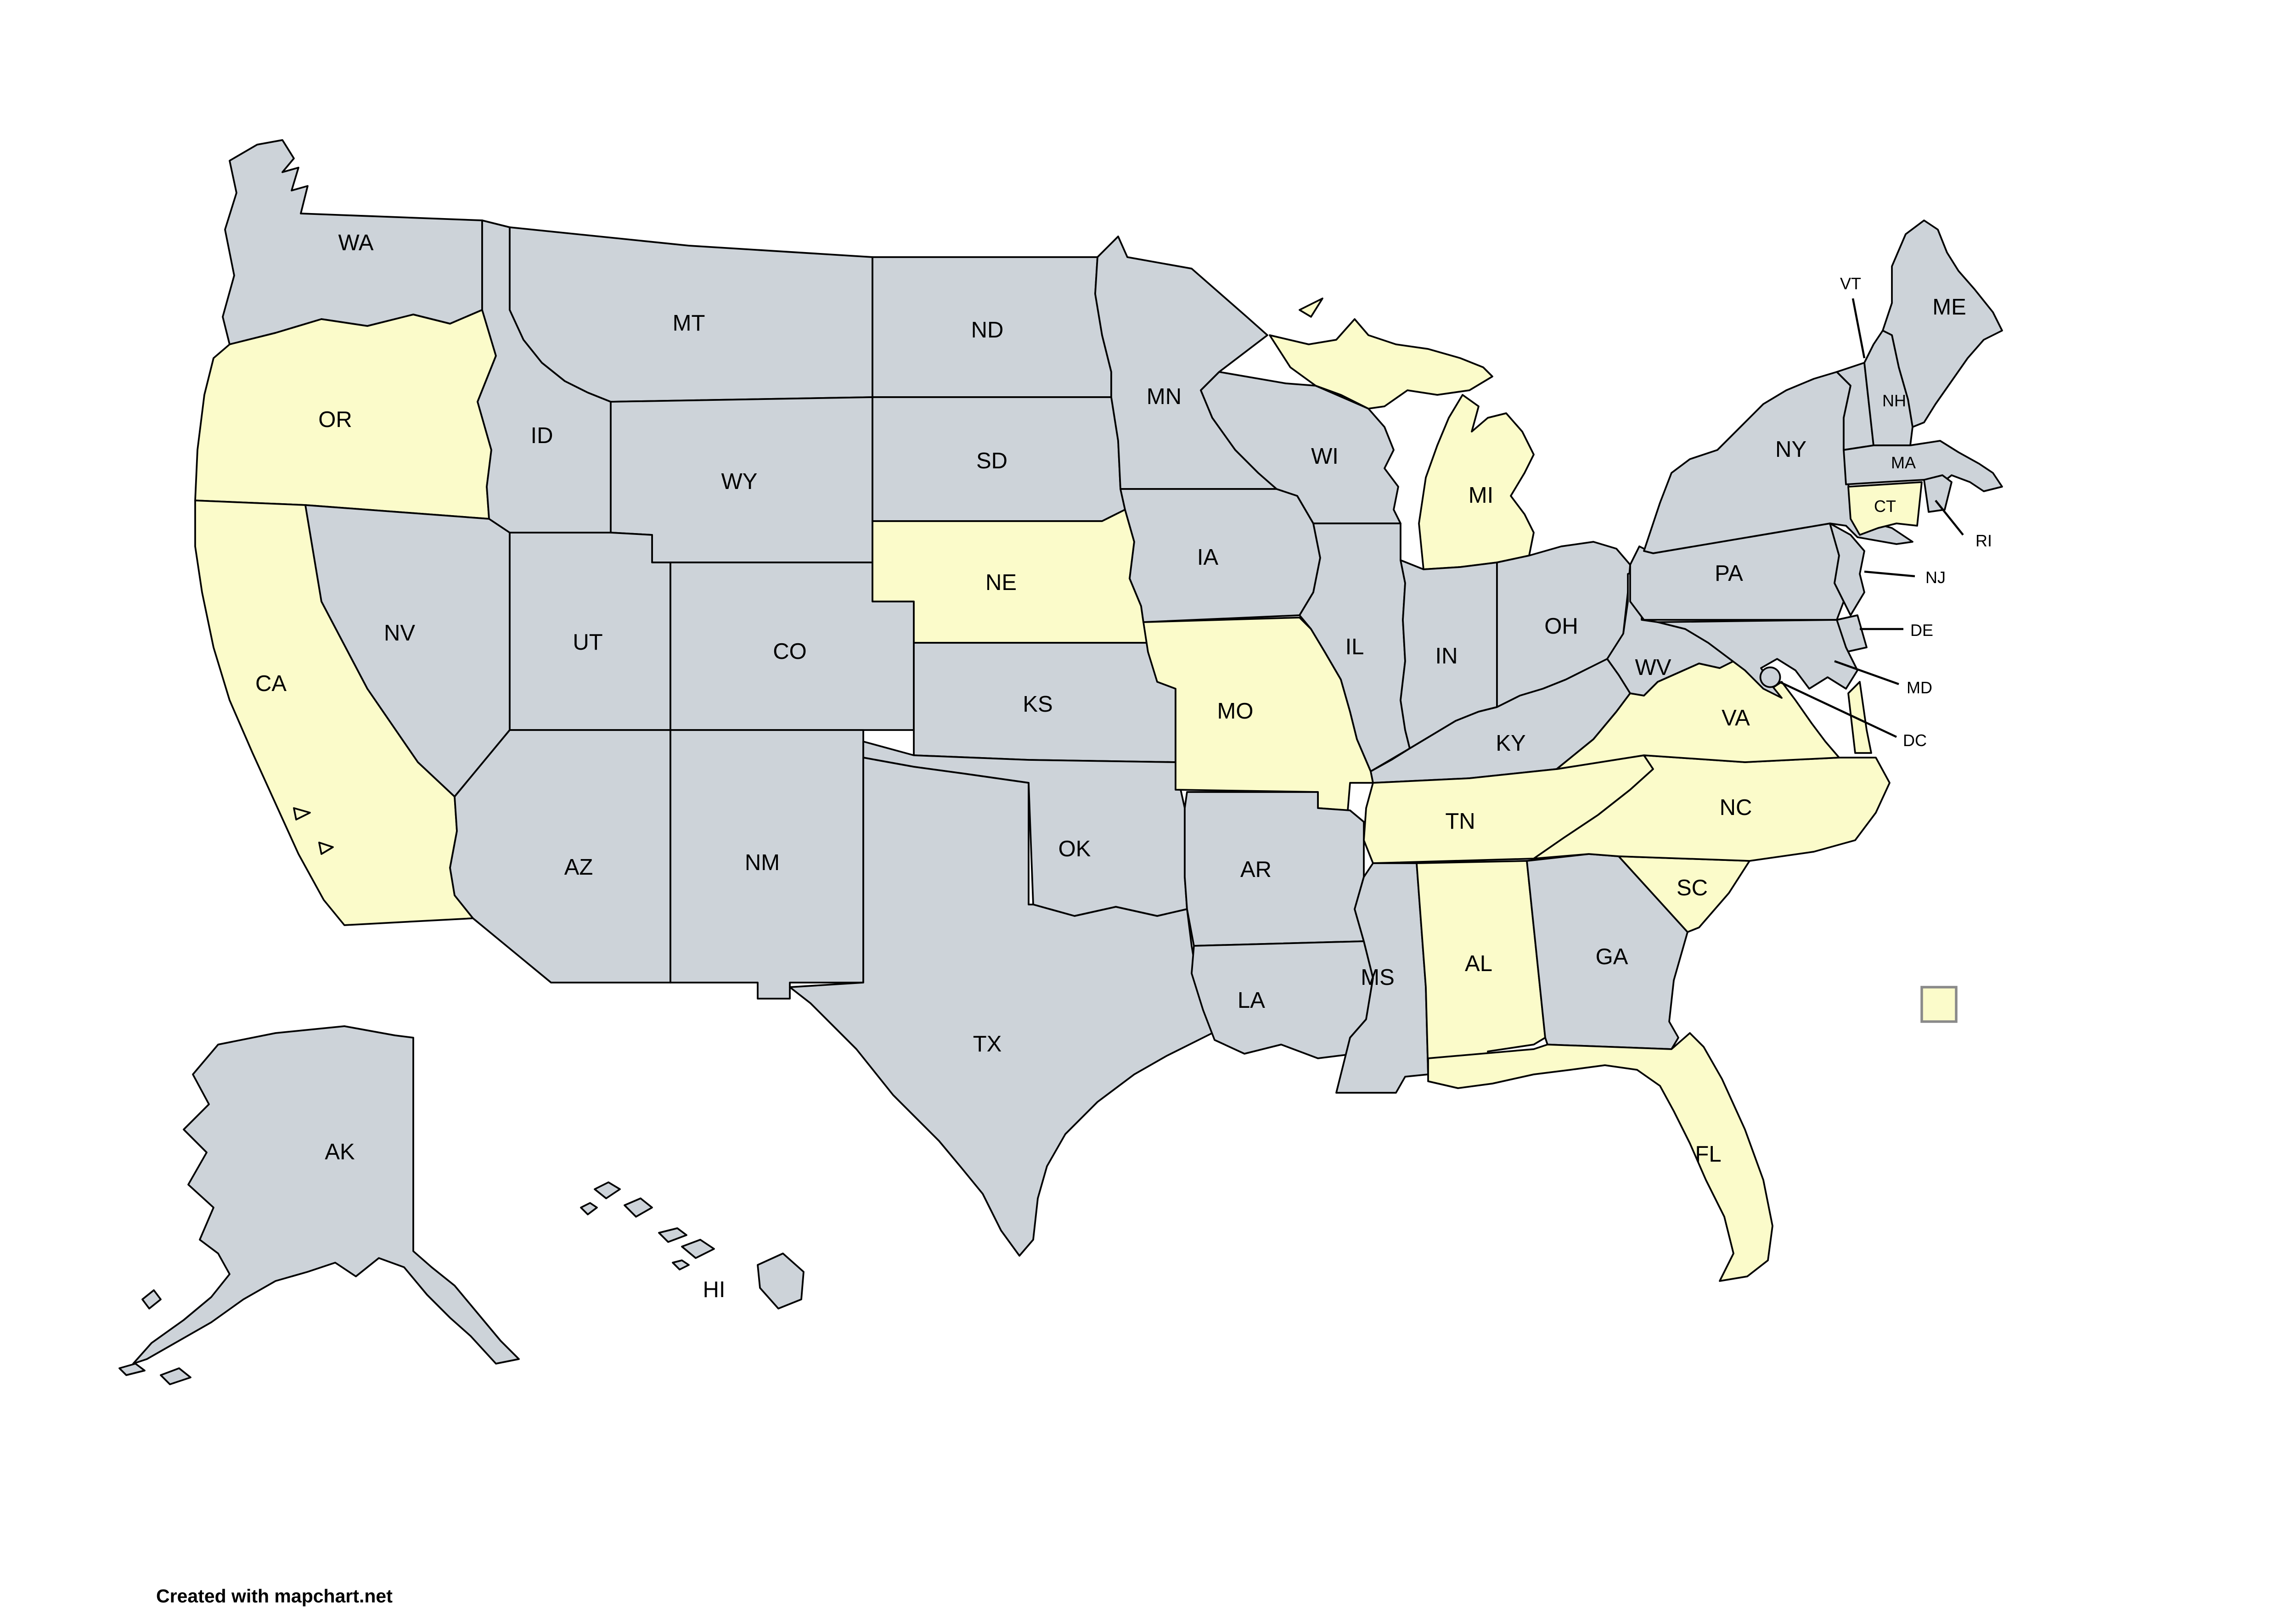  What do you see at coordinates (1001, 1007) in the screenshot?
I see `state-tx` at bounding box center [1001, 1007].